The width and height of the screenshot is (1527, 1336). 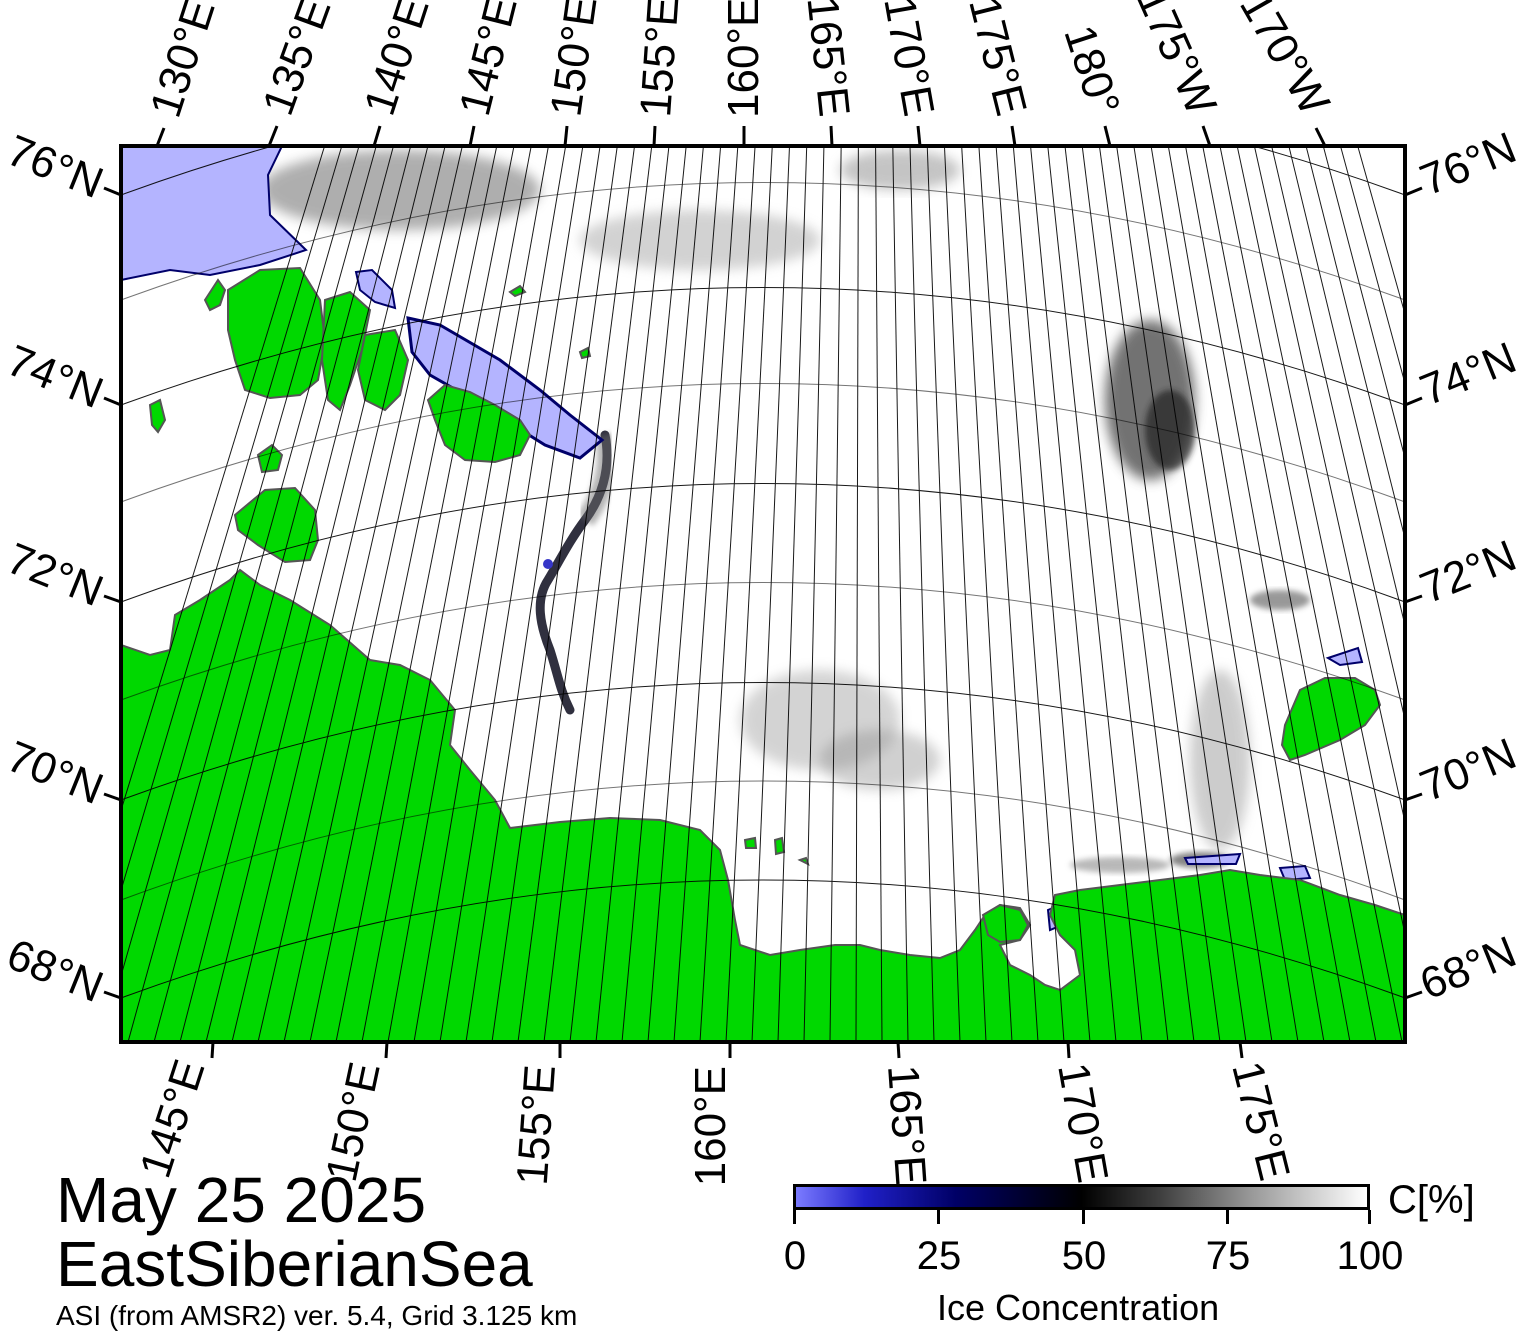 I want to click on right-latitude-label: 74°N, so click(x=1468, y=374).